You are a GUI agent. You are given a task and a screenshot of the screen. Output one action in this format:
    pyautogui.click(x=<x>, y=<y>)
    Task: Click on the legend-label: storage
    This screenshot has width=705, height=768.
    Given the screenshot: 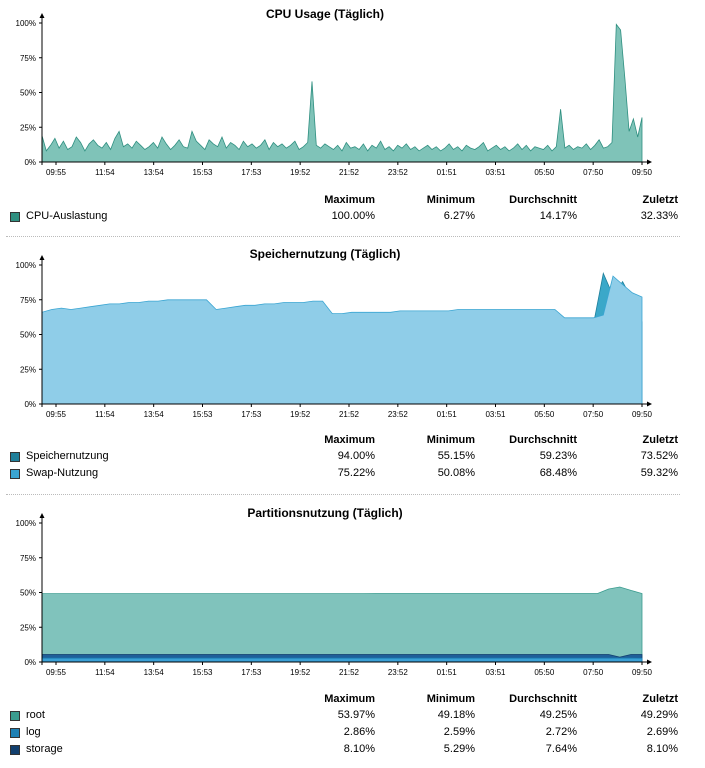 What is the action you would take?
    pyautogui.click(x=44, y=749)
    